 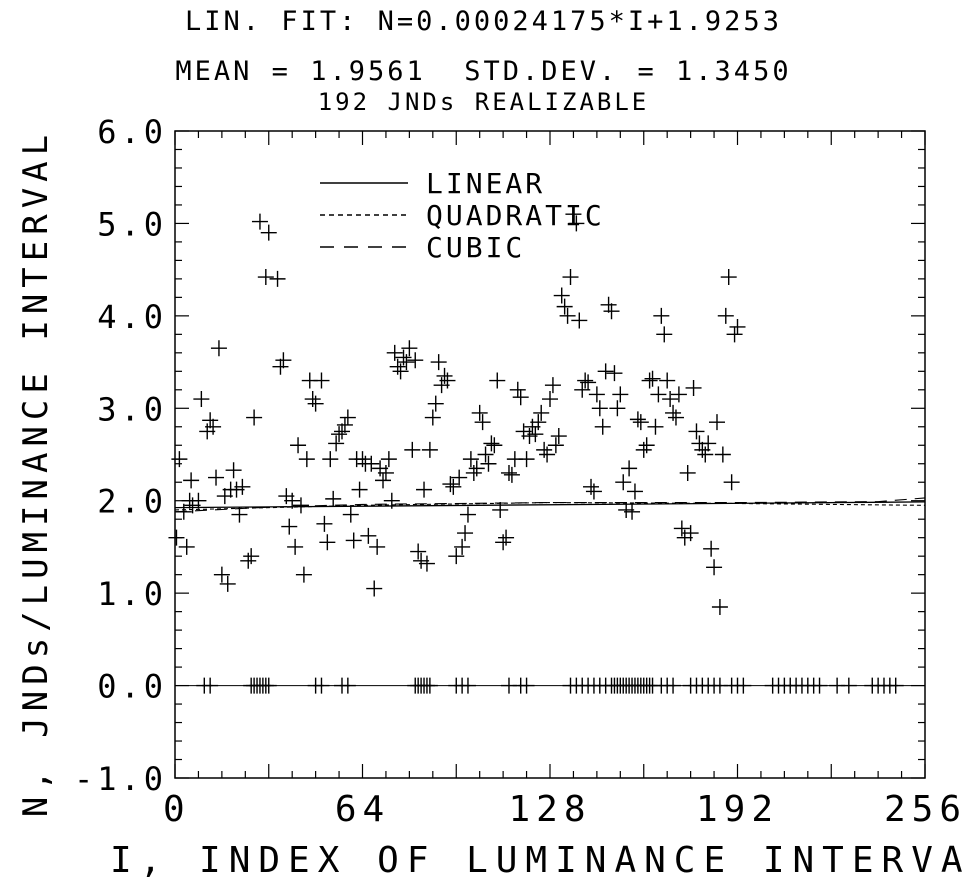 I want to click on y-axis-label: N, JNDs/LUMINANCE INTERVAL, so click(x=36, y=473).